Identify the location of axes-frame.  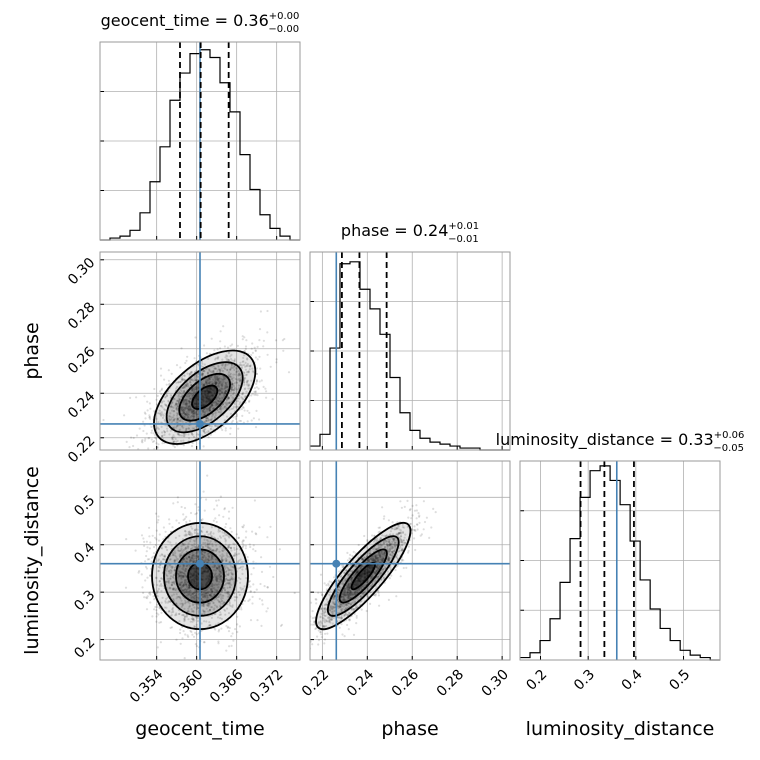
(410, 351).